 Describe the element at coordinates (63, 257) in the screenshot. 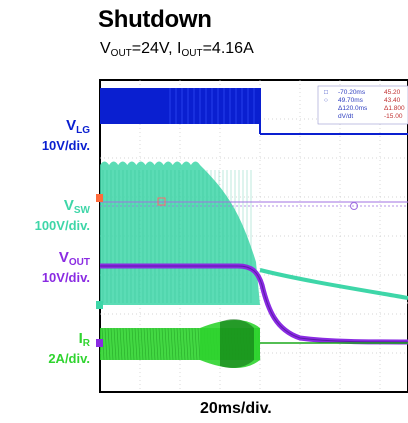

I see `ch-vout-sym: V` at that location.